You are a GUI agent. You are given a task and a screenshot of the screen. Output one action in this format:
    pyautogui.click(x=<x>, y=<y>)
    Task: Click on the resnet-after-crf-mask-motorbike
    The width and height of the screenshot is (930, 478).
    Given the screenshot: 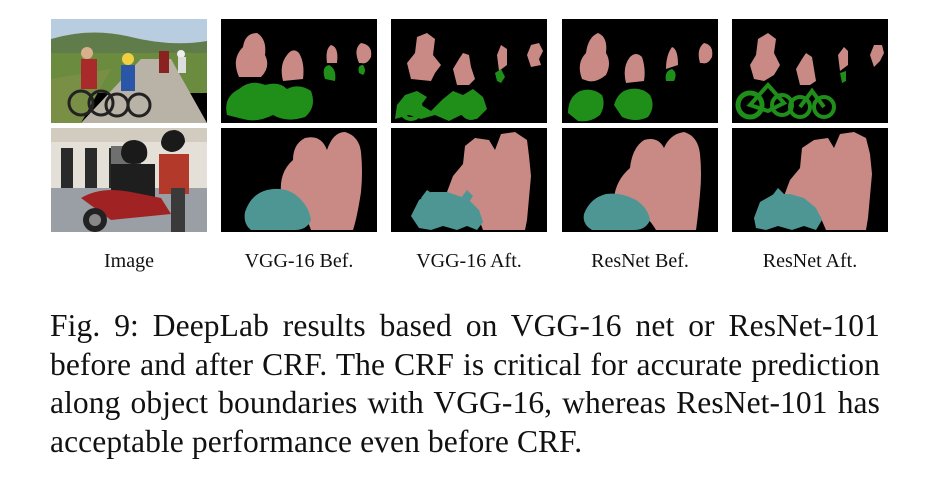 What is the action you would take?
    pyautogui.click(x=810, y=180)
    